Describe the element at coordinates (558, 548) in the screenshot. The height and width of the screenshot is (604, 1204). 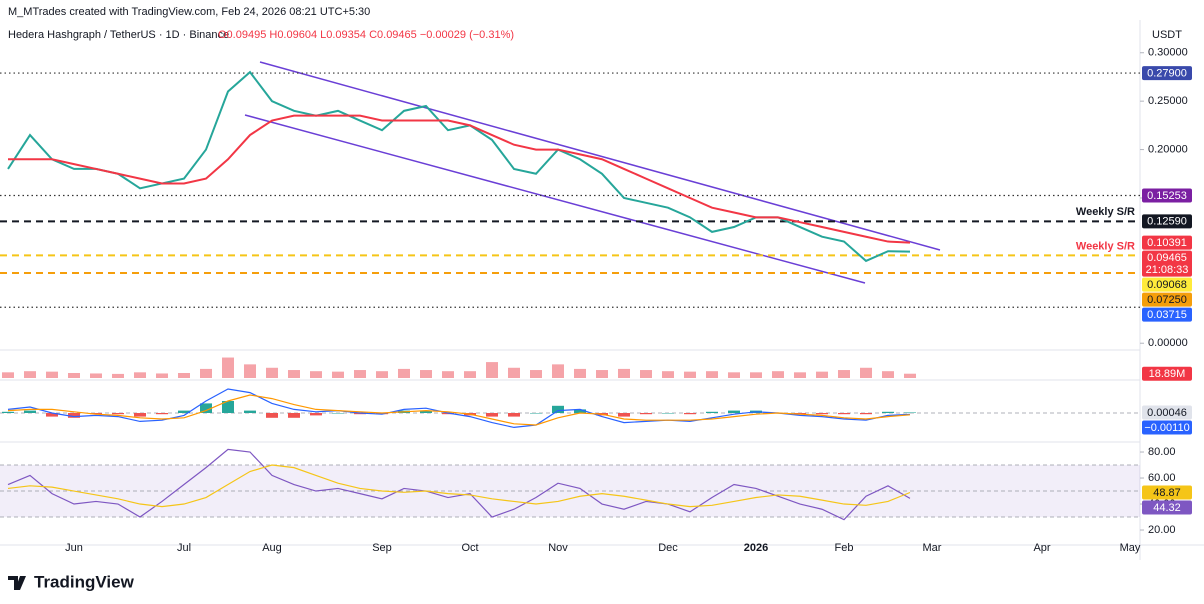
I see `x-tick-label: Nov` at that location.